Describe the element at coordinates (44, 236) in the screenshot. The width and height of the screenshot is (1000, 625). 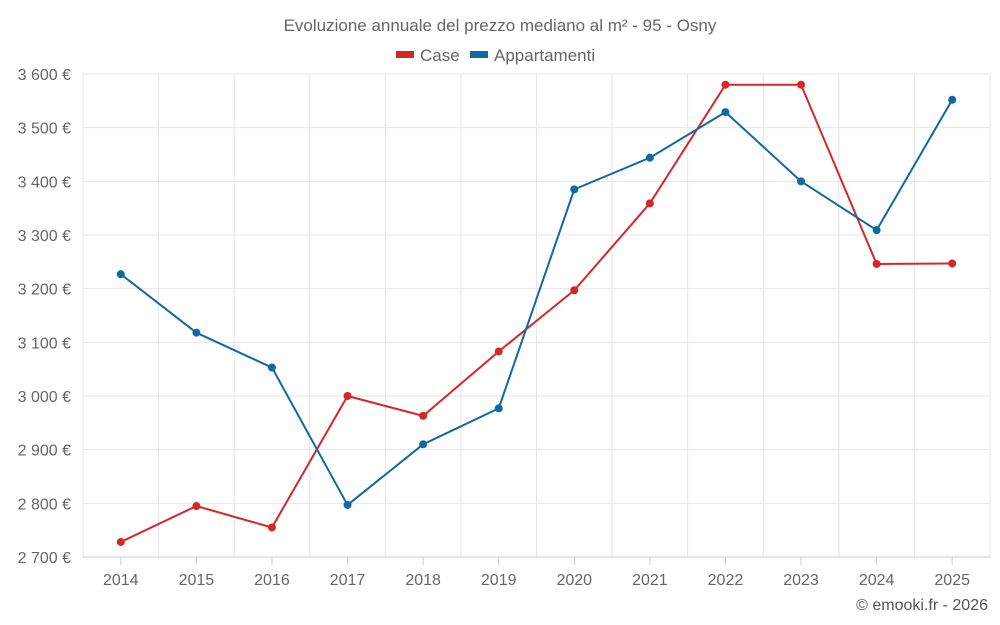
I see `y-tick-label: 3 300 €` at that location.